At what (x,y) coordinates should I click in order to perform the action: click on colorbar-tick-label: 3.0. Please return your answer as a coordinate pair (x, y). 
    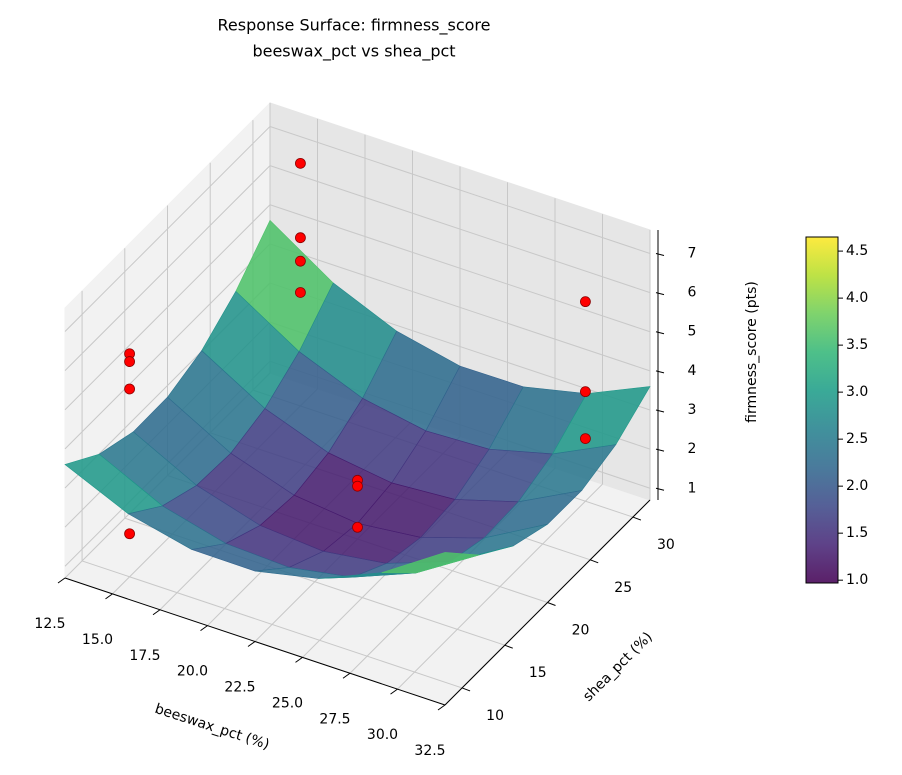
    Looking at the image, I should click on (857, 392).